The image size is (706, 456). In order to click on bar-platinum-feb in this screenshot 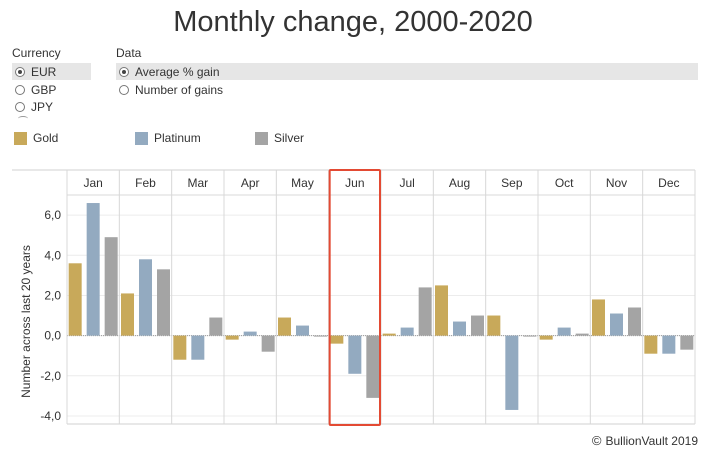, I will do `click(145, 297)`.